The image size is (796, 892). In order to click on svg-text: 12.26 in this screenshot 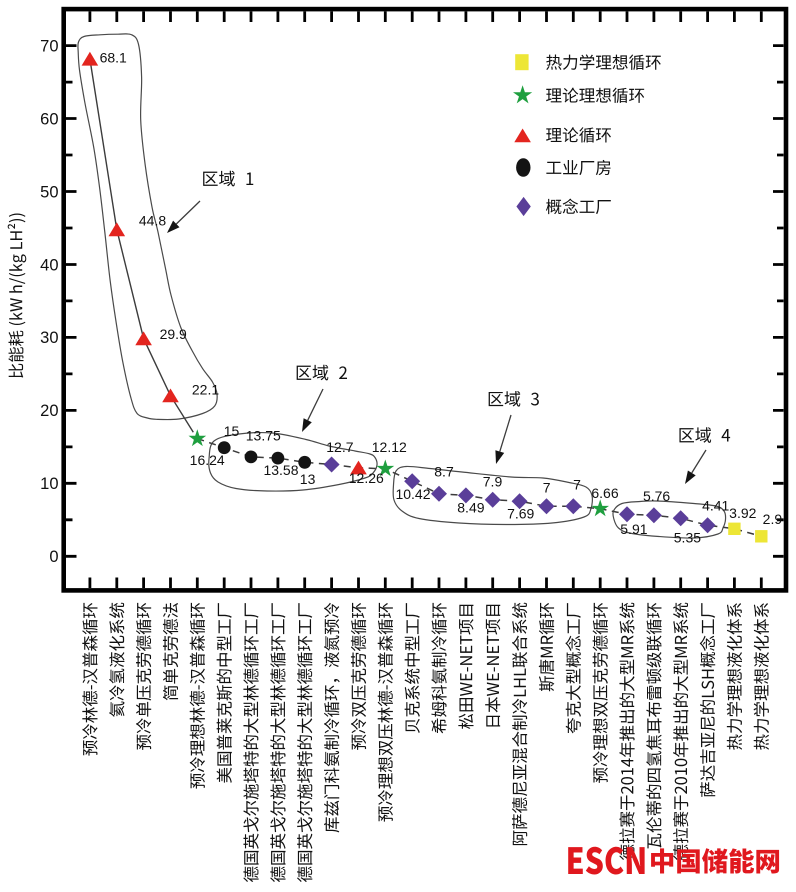, I will do `click(366, 478)`.